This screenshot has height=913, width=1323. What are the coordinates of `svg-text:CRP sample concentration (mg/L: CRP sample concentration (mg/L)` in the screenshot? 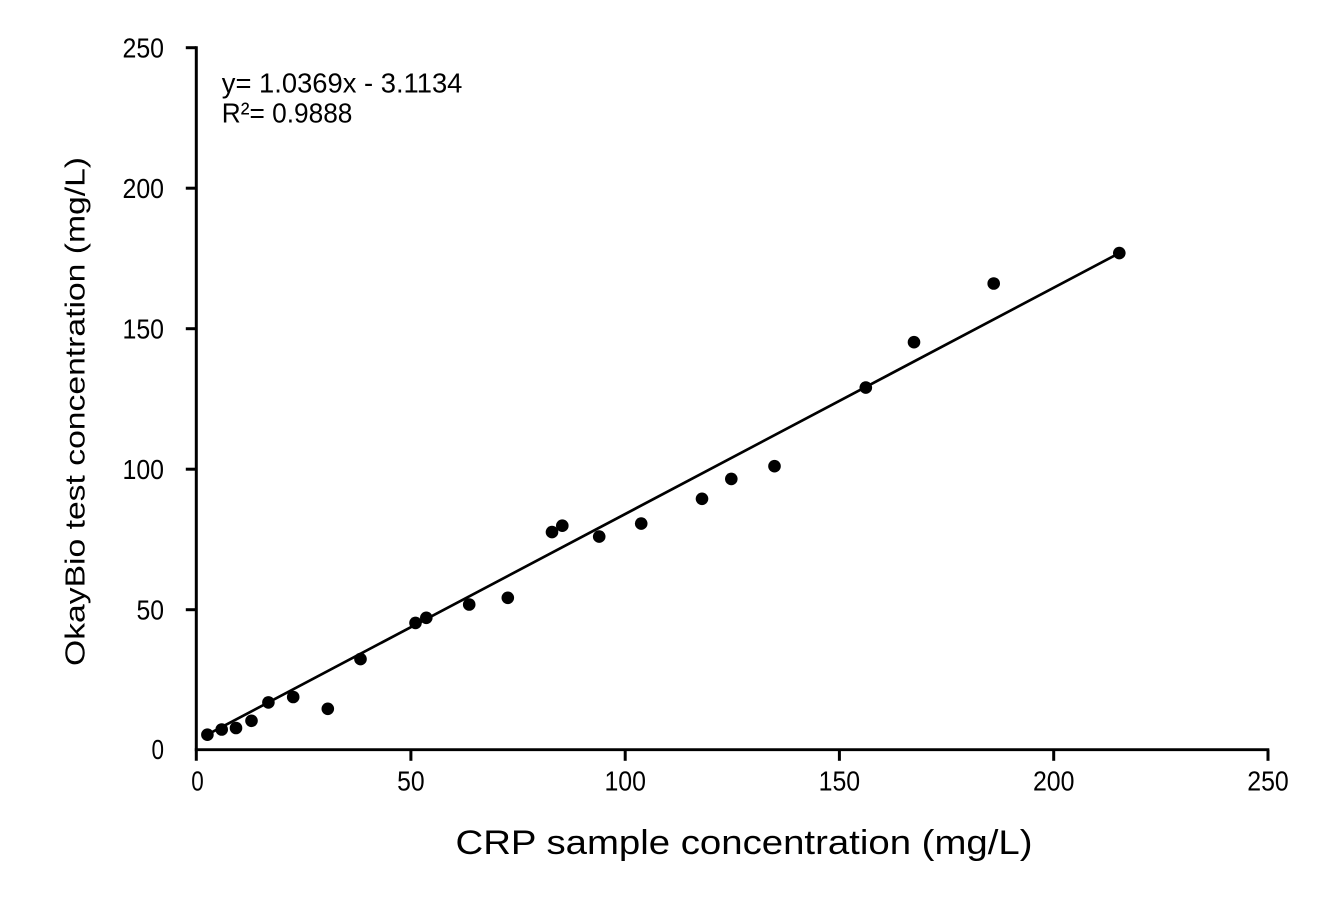 It's located at (744, 843).